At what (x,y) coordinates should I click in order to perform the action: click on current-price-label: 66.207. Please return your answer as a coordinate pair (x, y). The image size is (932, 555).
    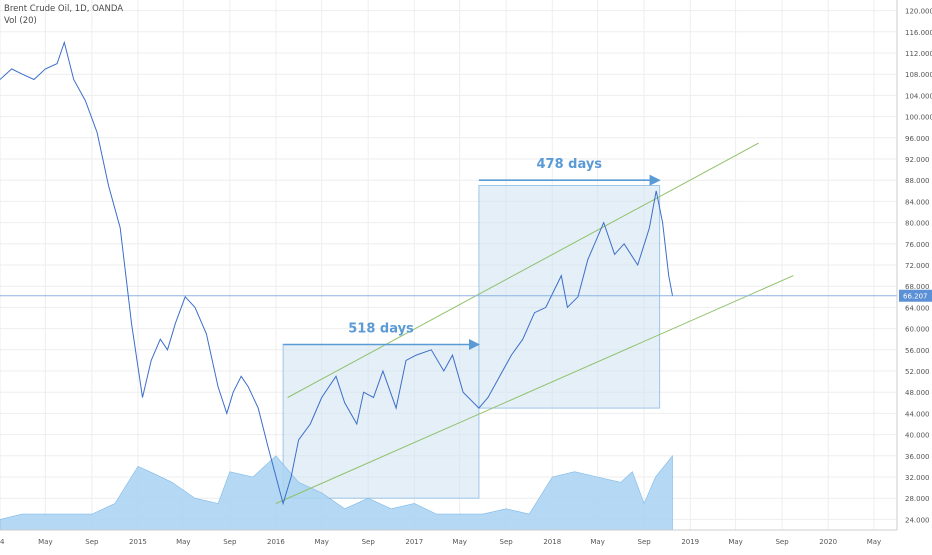
    Looking at the image, I should click on (915, 297).